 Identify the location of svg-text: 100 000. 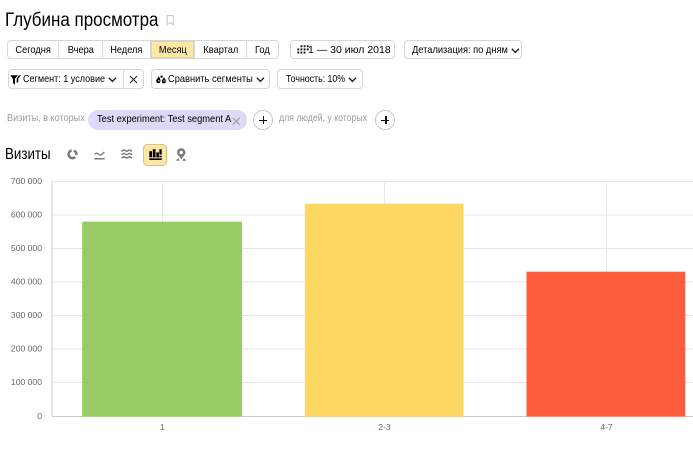
(26, 382).